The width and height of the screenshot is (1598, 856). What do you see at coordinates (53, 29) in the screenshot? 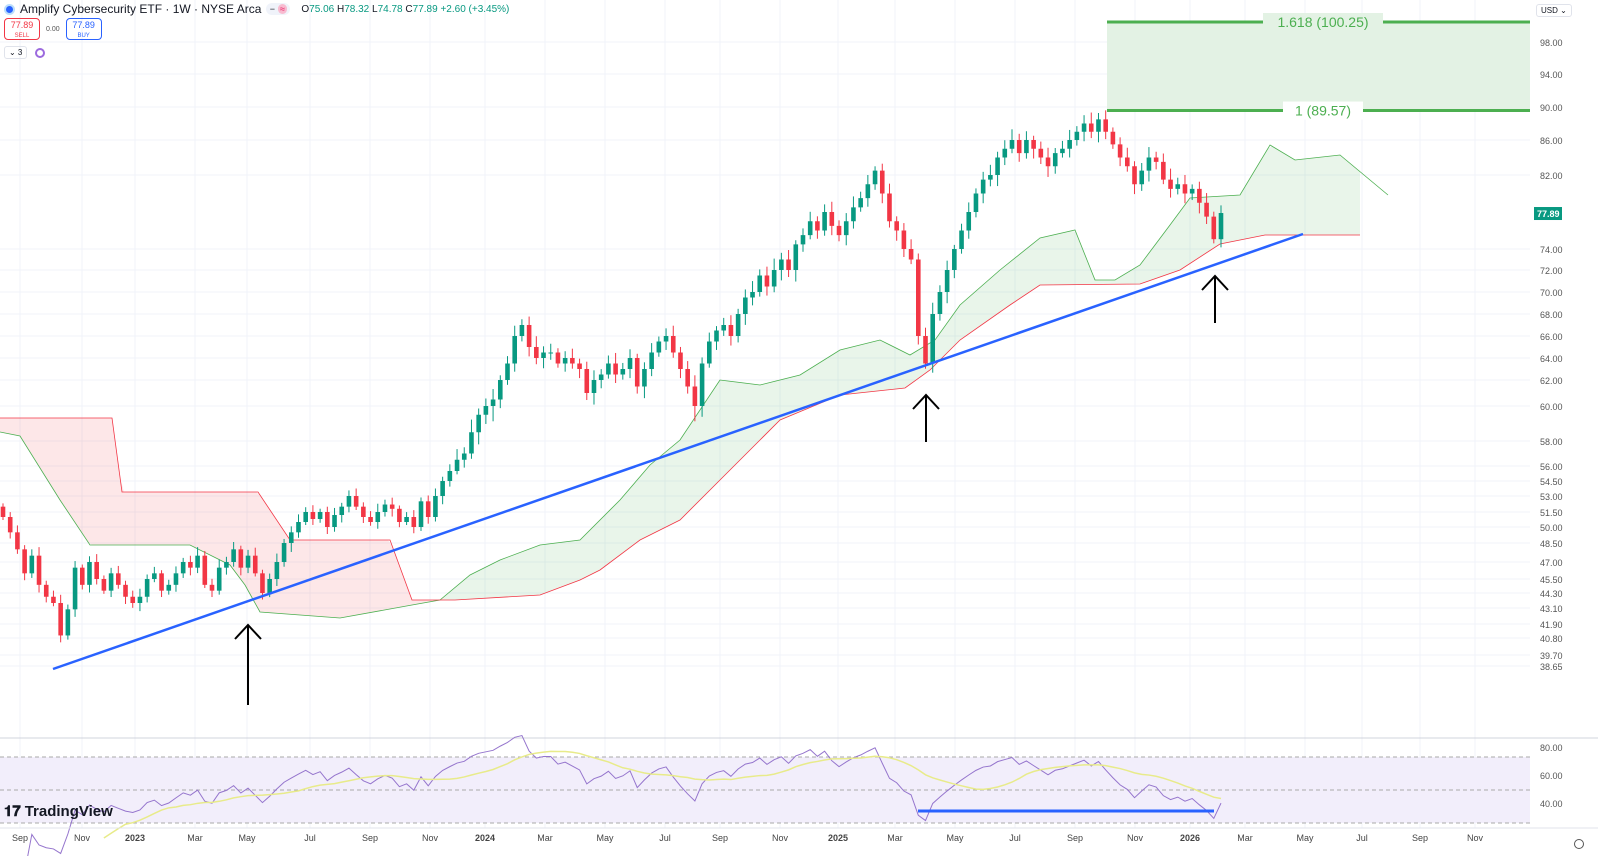
I see `spread-value: 0.00` at bounding box center [53, 29].